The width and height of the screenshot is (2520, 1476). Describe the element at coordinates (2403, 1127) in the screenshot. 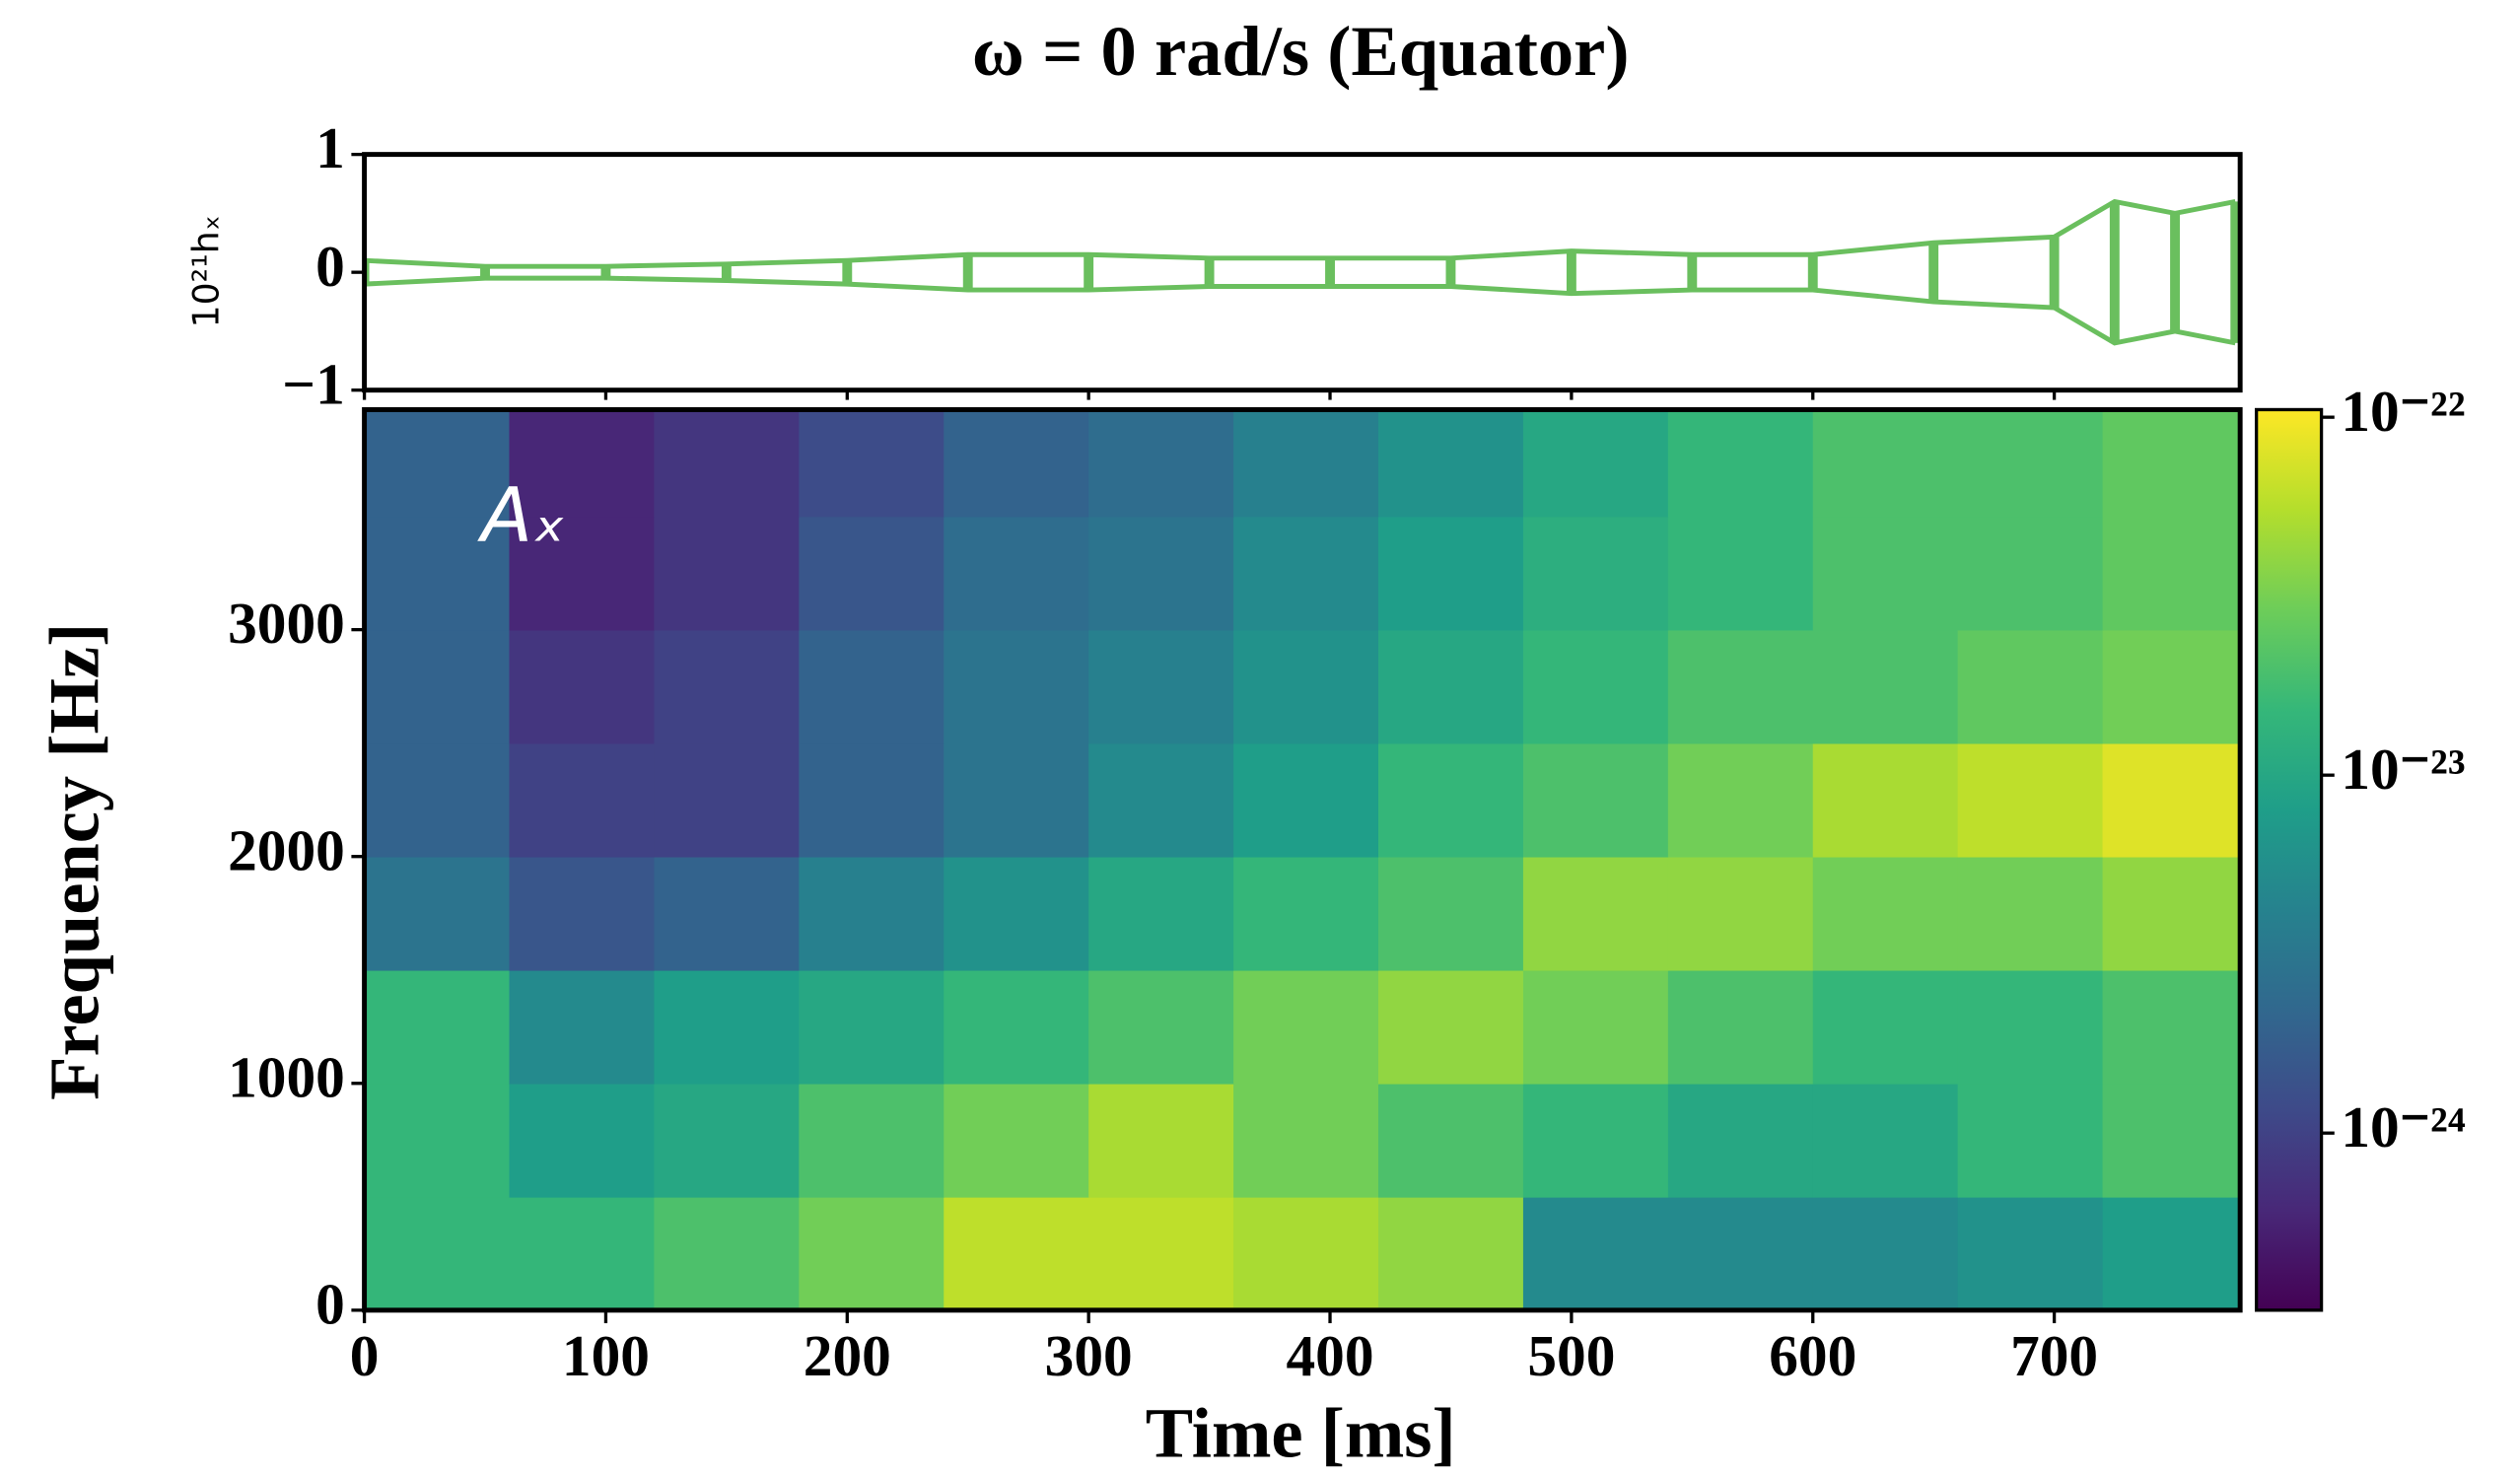

I see `colorbar-tick-label: 10⁻²⁴` at that location.